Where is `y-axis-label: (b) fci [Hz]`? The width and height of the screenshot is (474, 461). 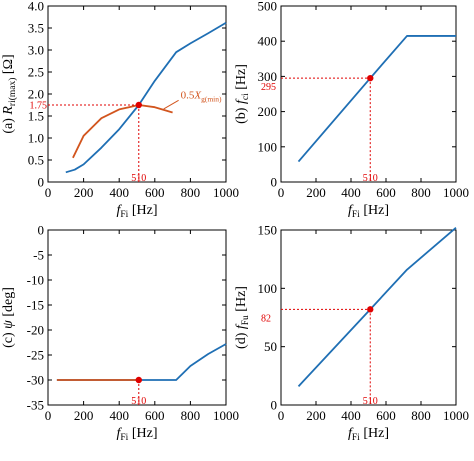
y-axis-label: (b) fci [Hz] is located at coordinates (242, 94).